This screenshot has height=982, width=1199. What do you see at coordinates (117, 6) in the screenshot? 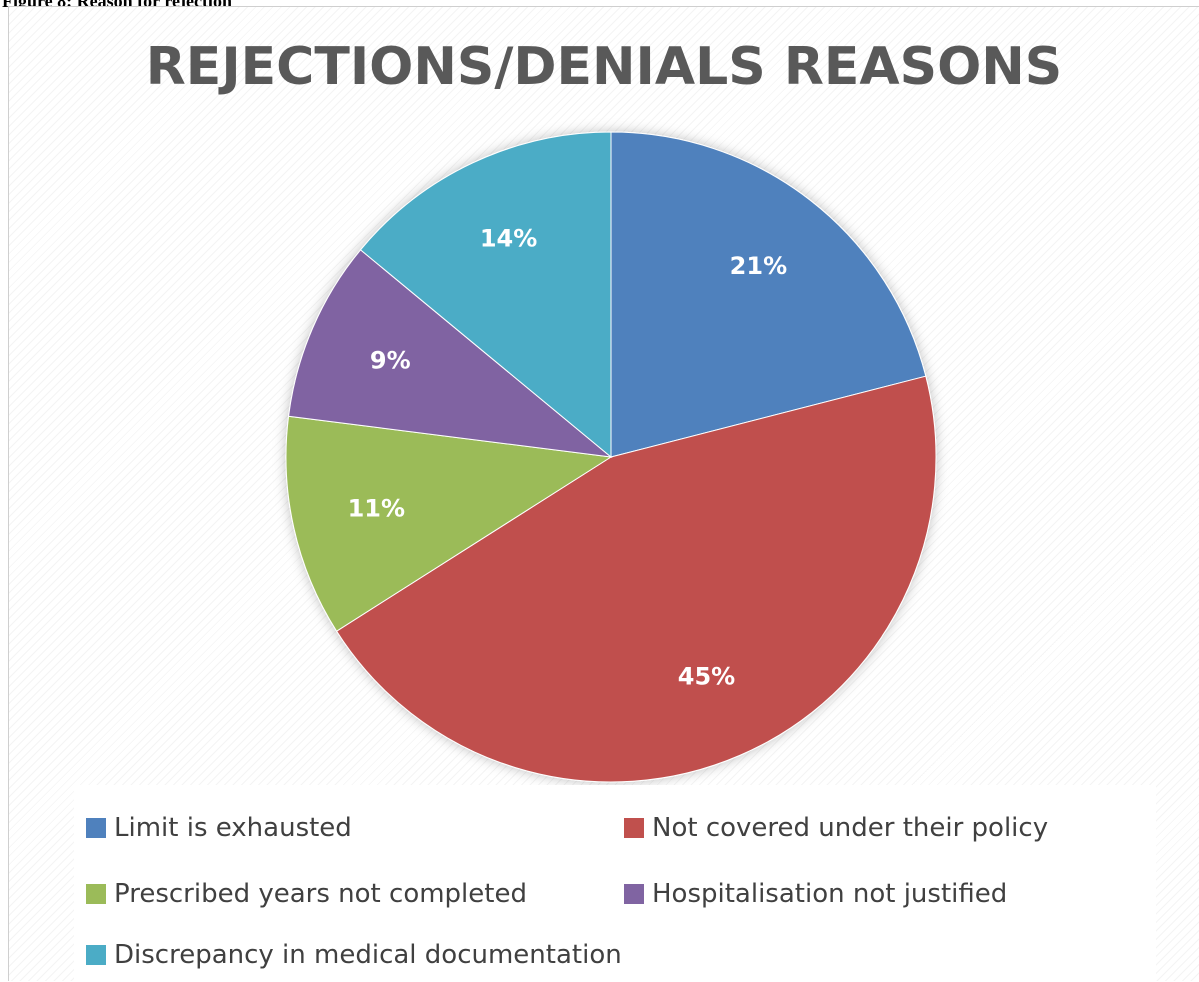
I see `figure-caption: Figure 8: Reason for rejection` at bounding box center [117, 6].